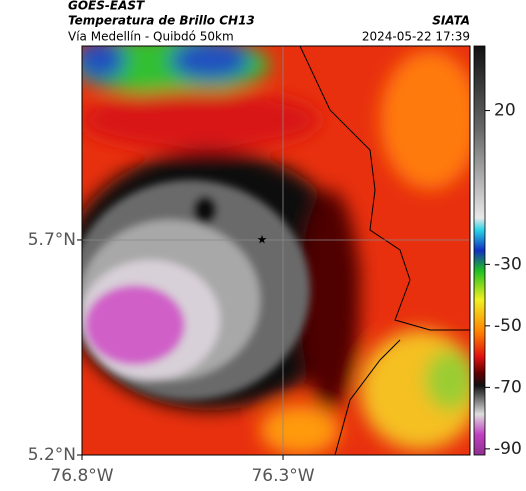  What do you see at coordinates (81, 476) in the screenshot?
I see `lon-tick-label: 76.8°W` at bounding box center [81, 476].